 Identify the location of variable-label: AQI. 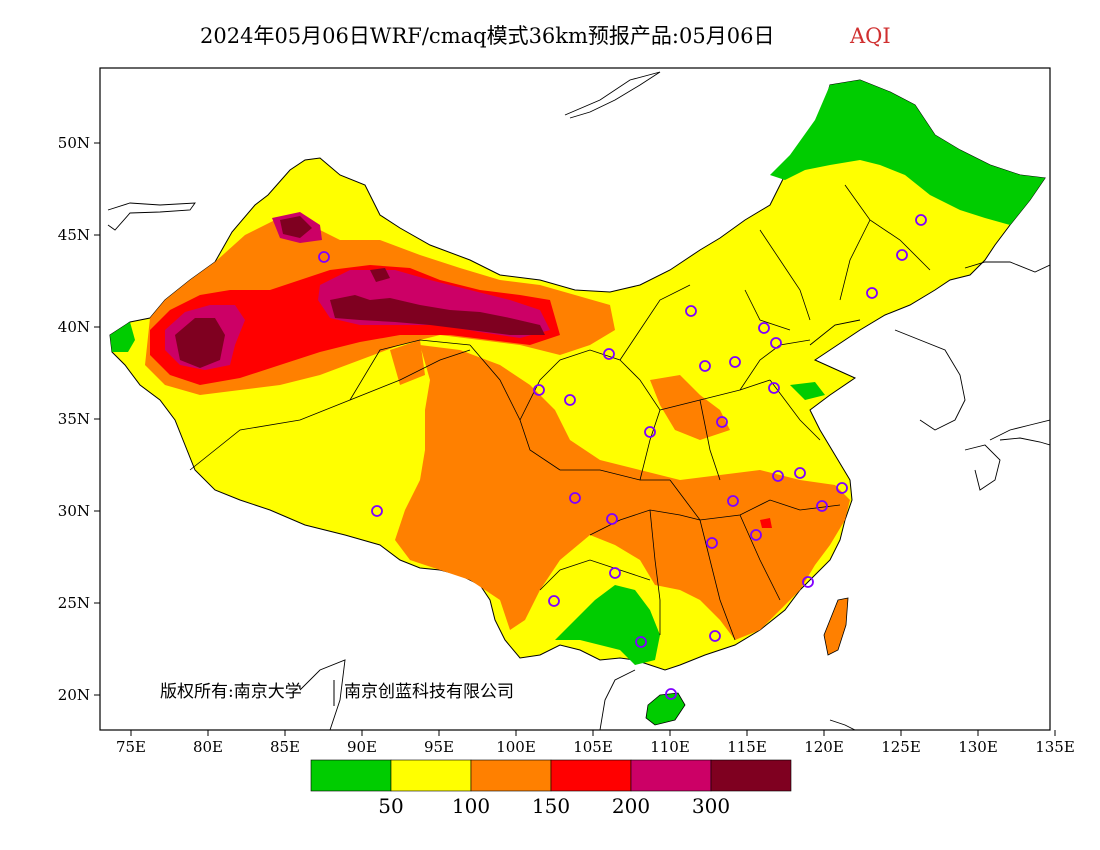
(870, 36).